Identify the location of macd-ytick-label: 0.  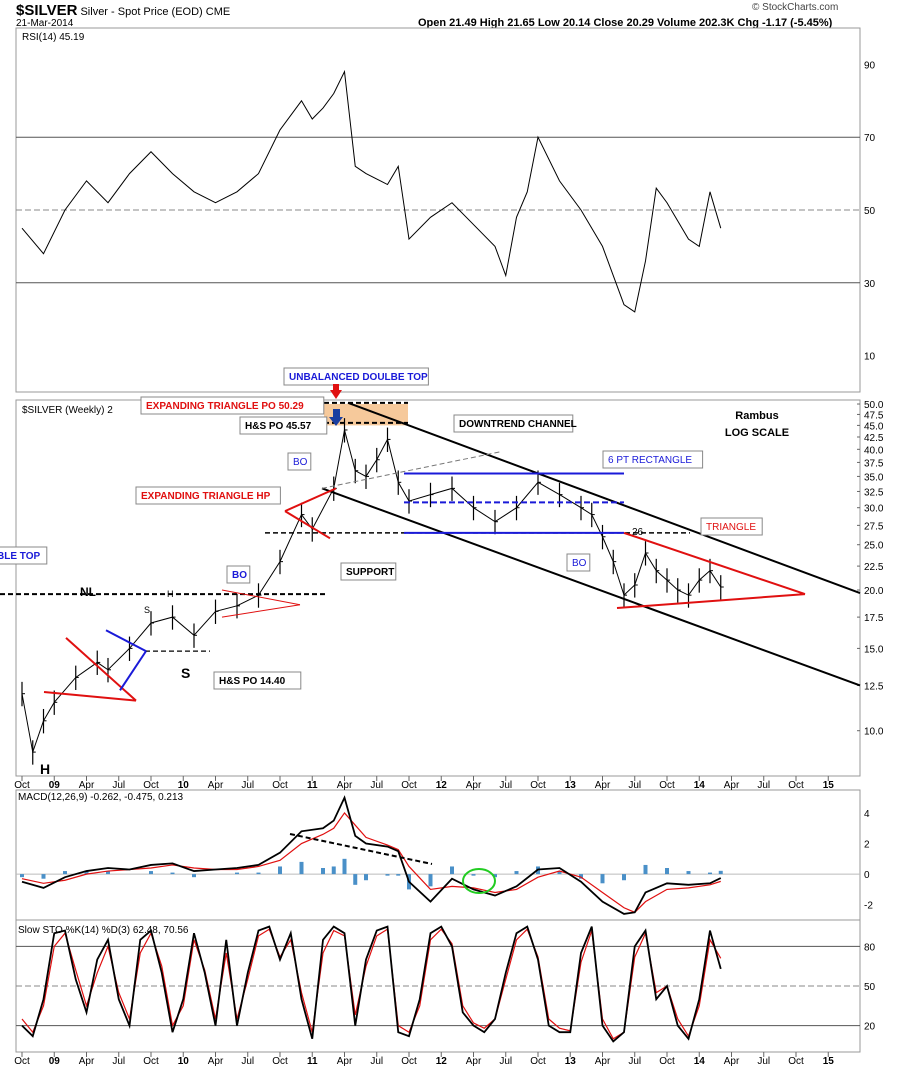
(867, 875).